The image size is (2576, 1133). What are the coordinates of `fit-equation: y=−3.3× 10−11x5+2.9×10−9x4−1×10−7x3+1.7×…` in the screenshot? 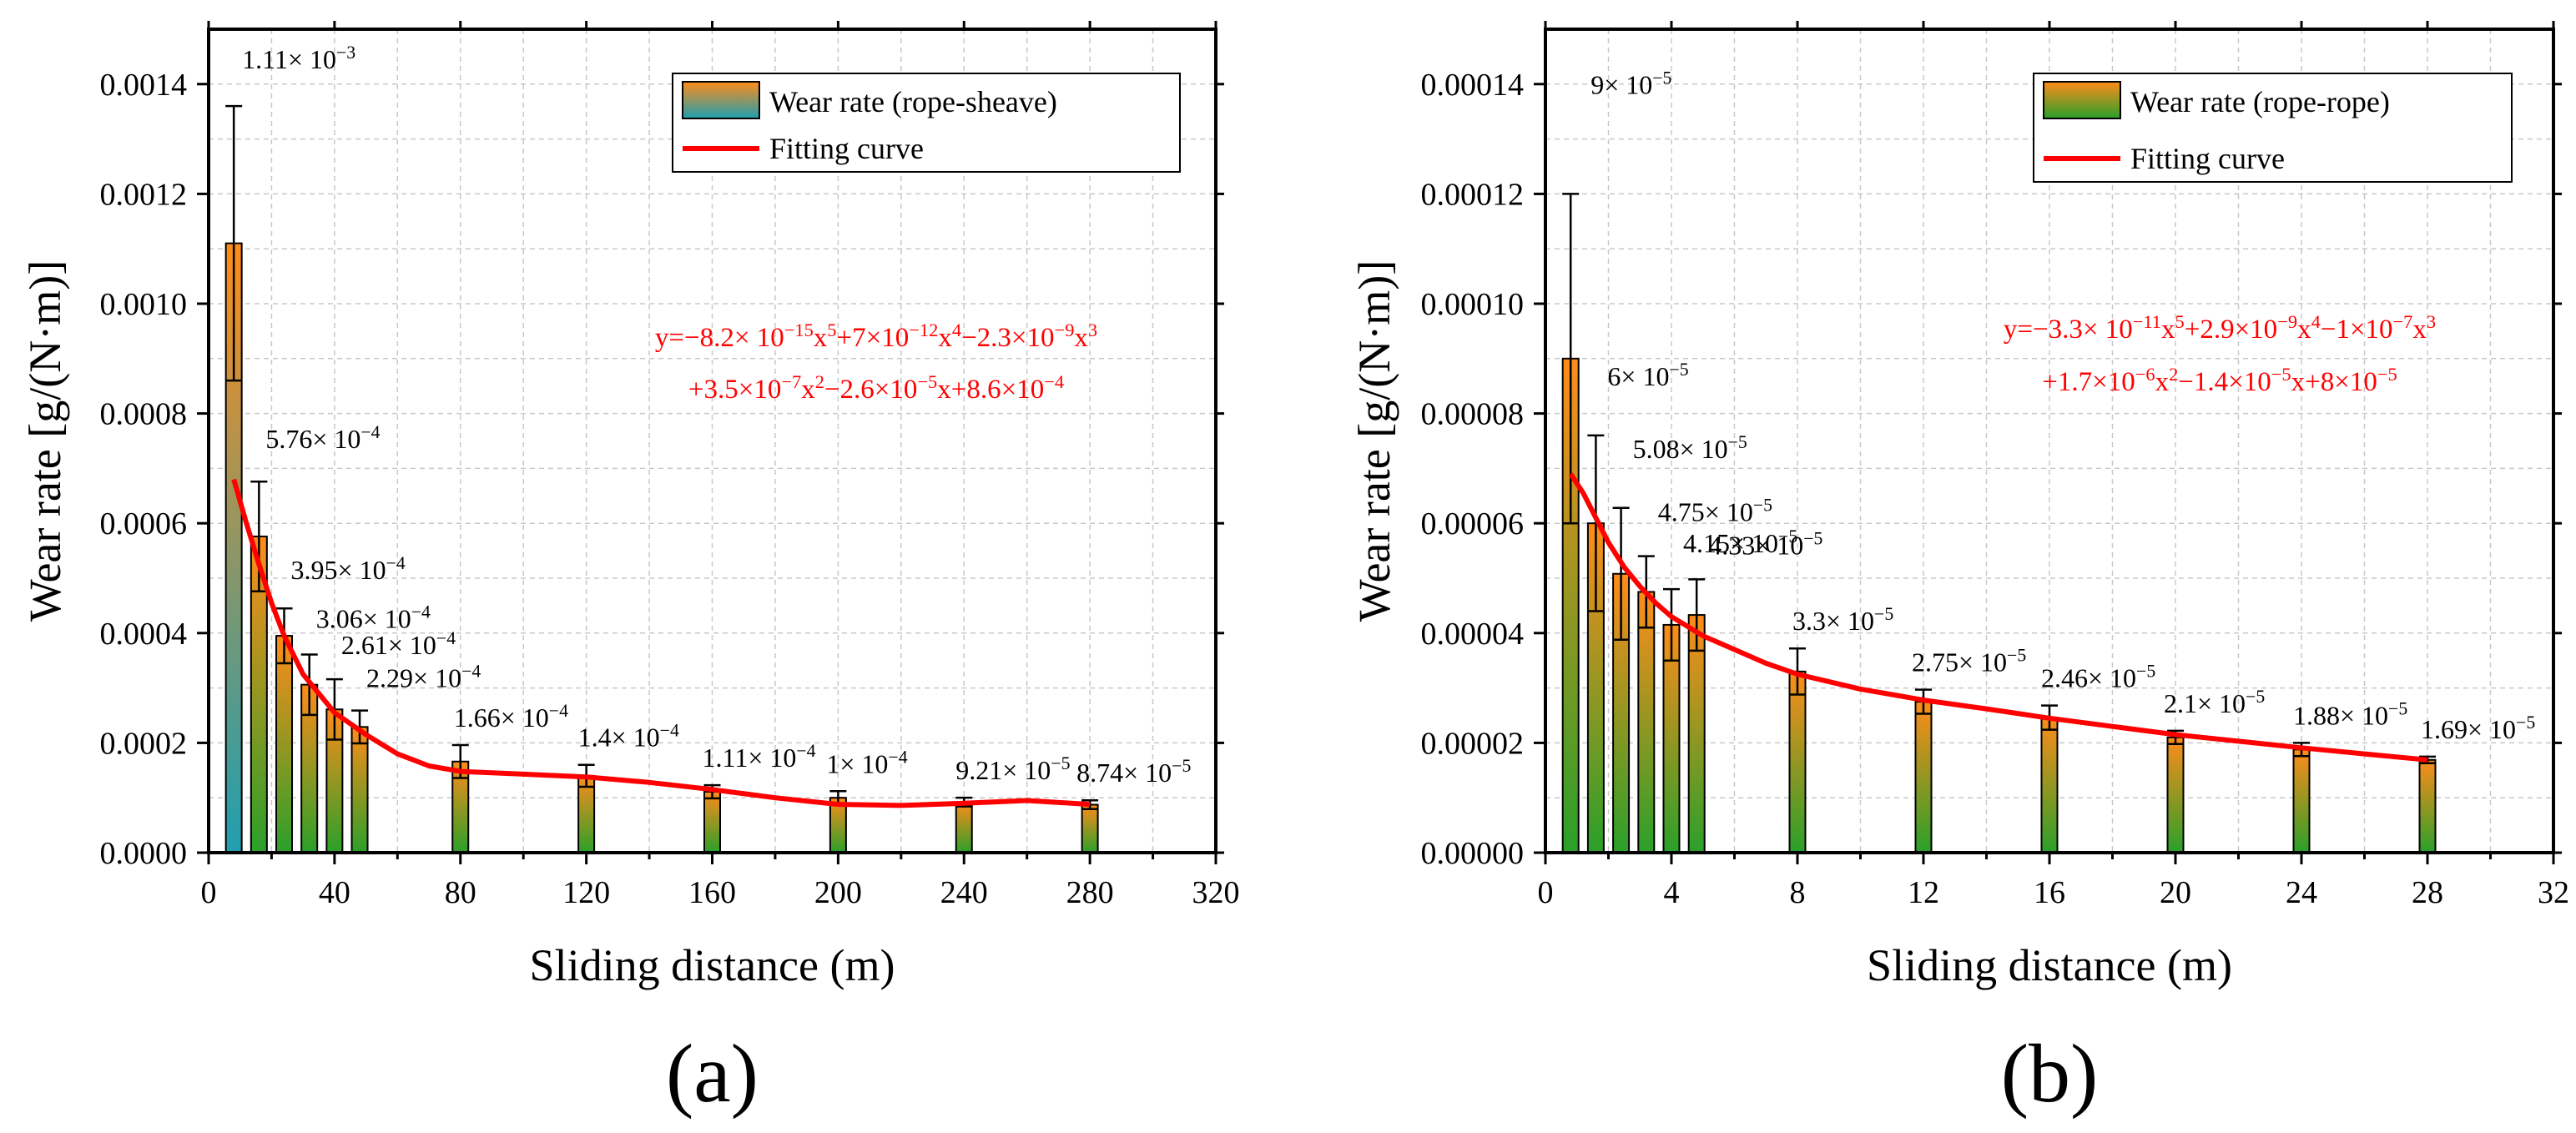 It's located at (2220, 354).